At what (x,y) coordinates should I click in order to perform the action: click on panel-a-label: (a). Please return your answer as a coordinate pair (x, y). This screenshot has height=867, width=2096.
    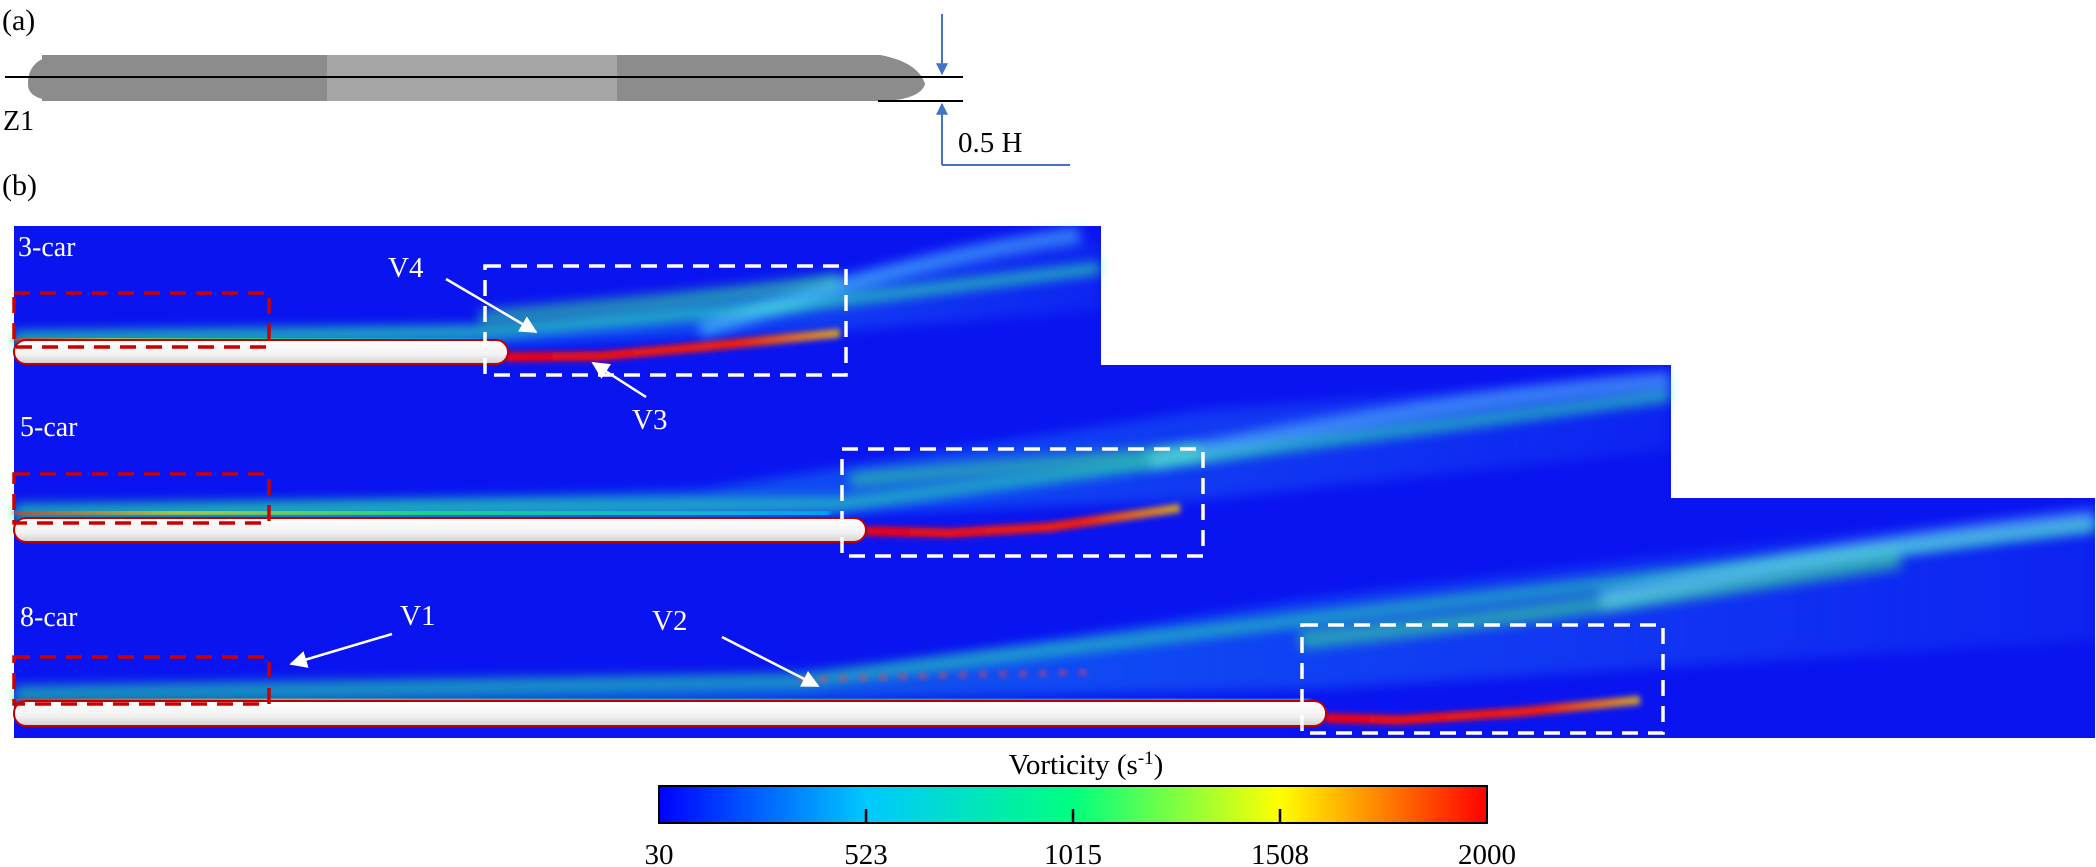
    Looking at the image, I should click on (18, 20).